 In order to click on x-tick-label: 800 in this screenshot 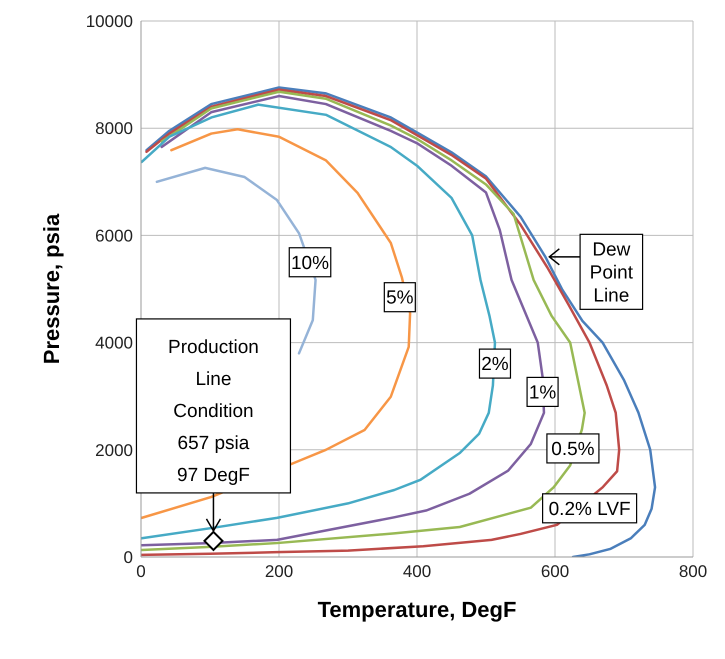, I will do `click(693, 572)`.